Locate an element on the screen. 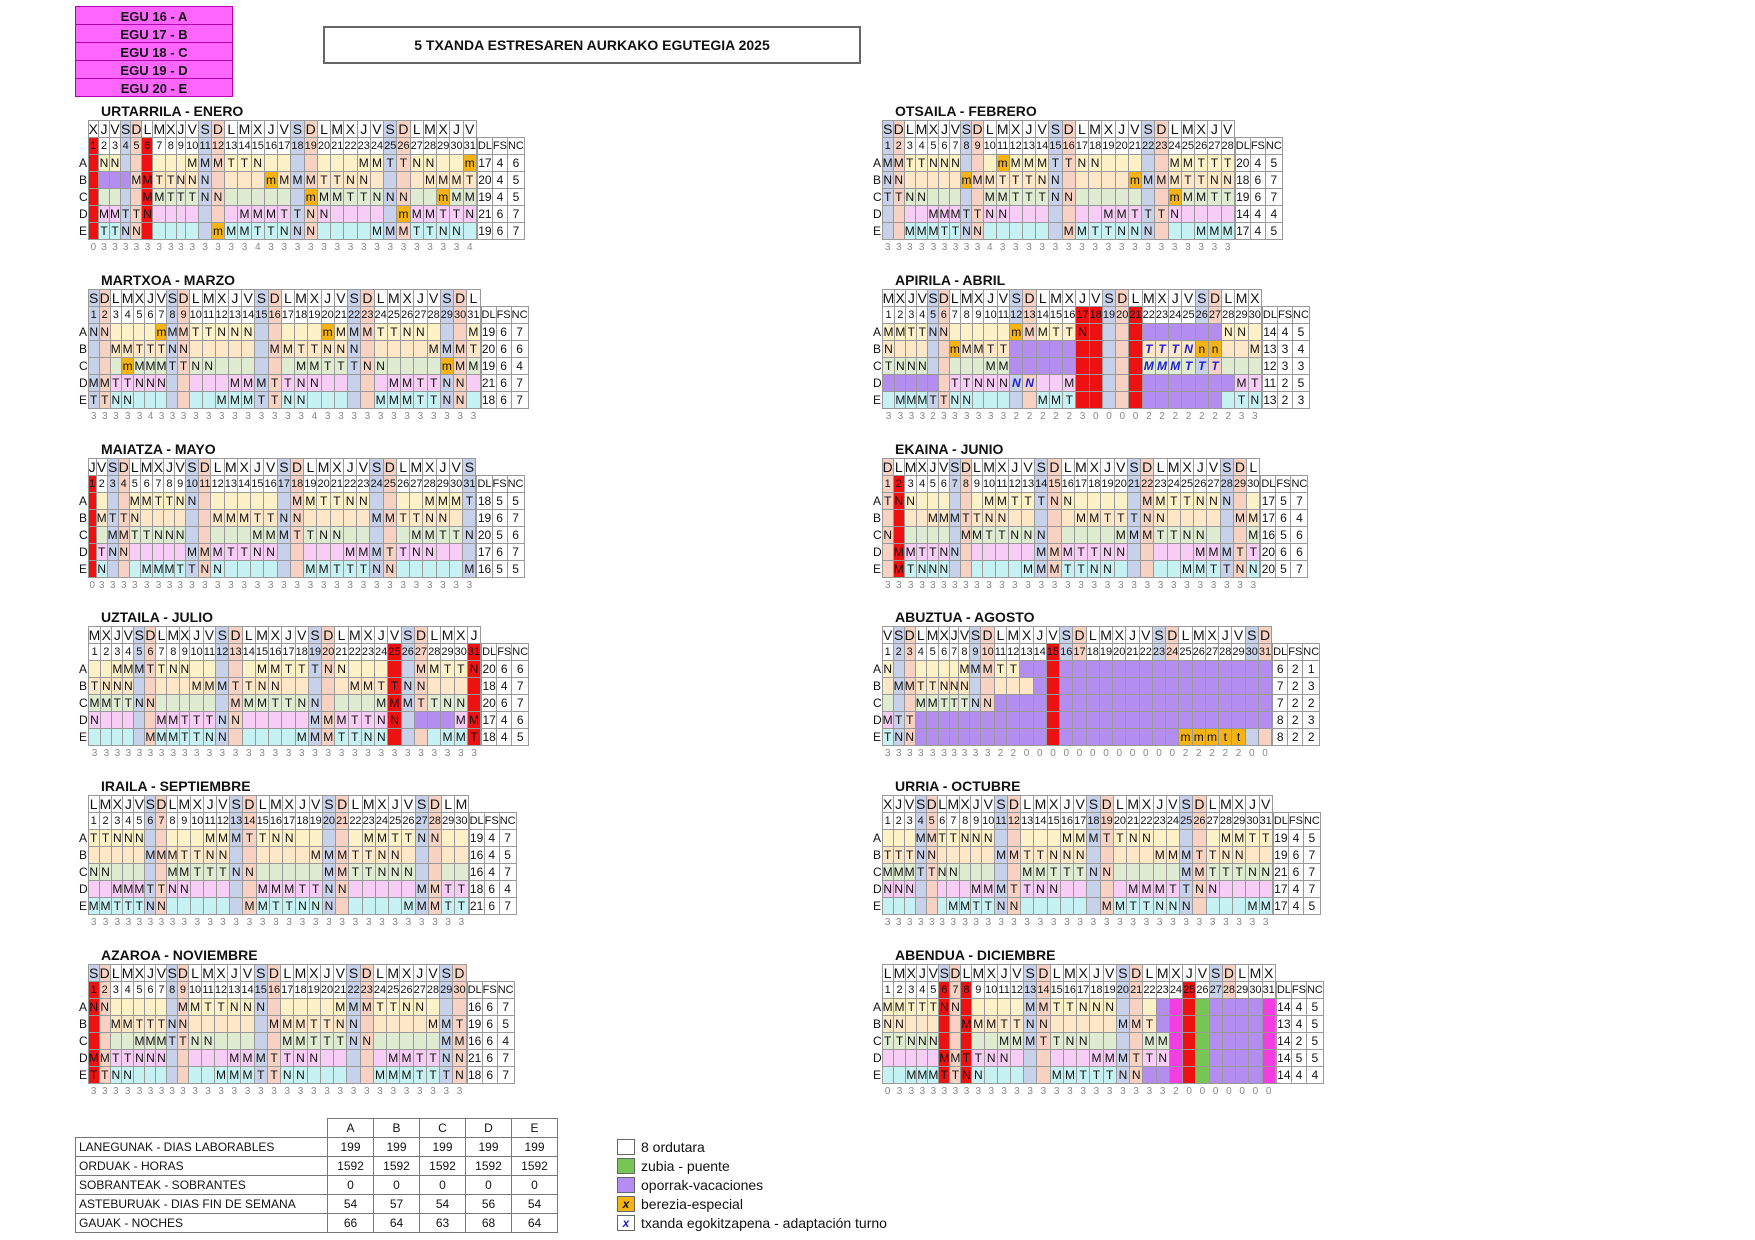 This screenshot has height=1240, width=1755. weekday-cell: M is located at coordinates (323, 467).